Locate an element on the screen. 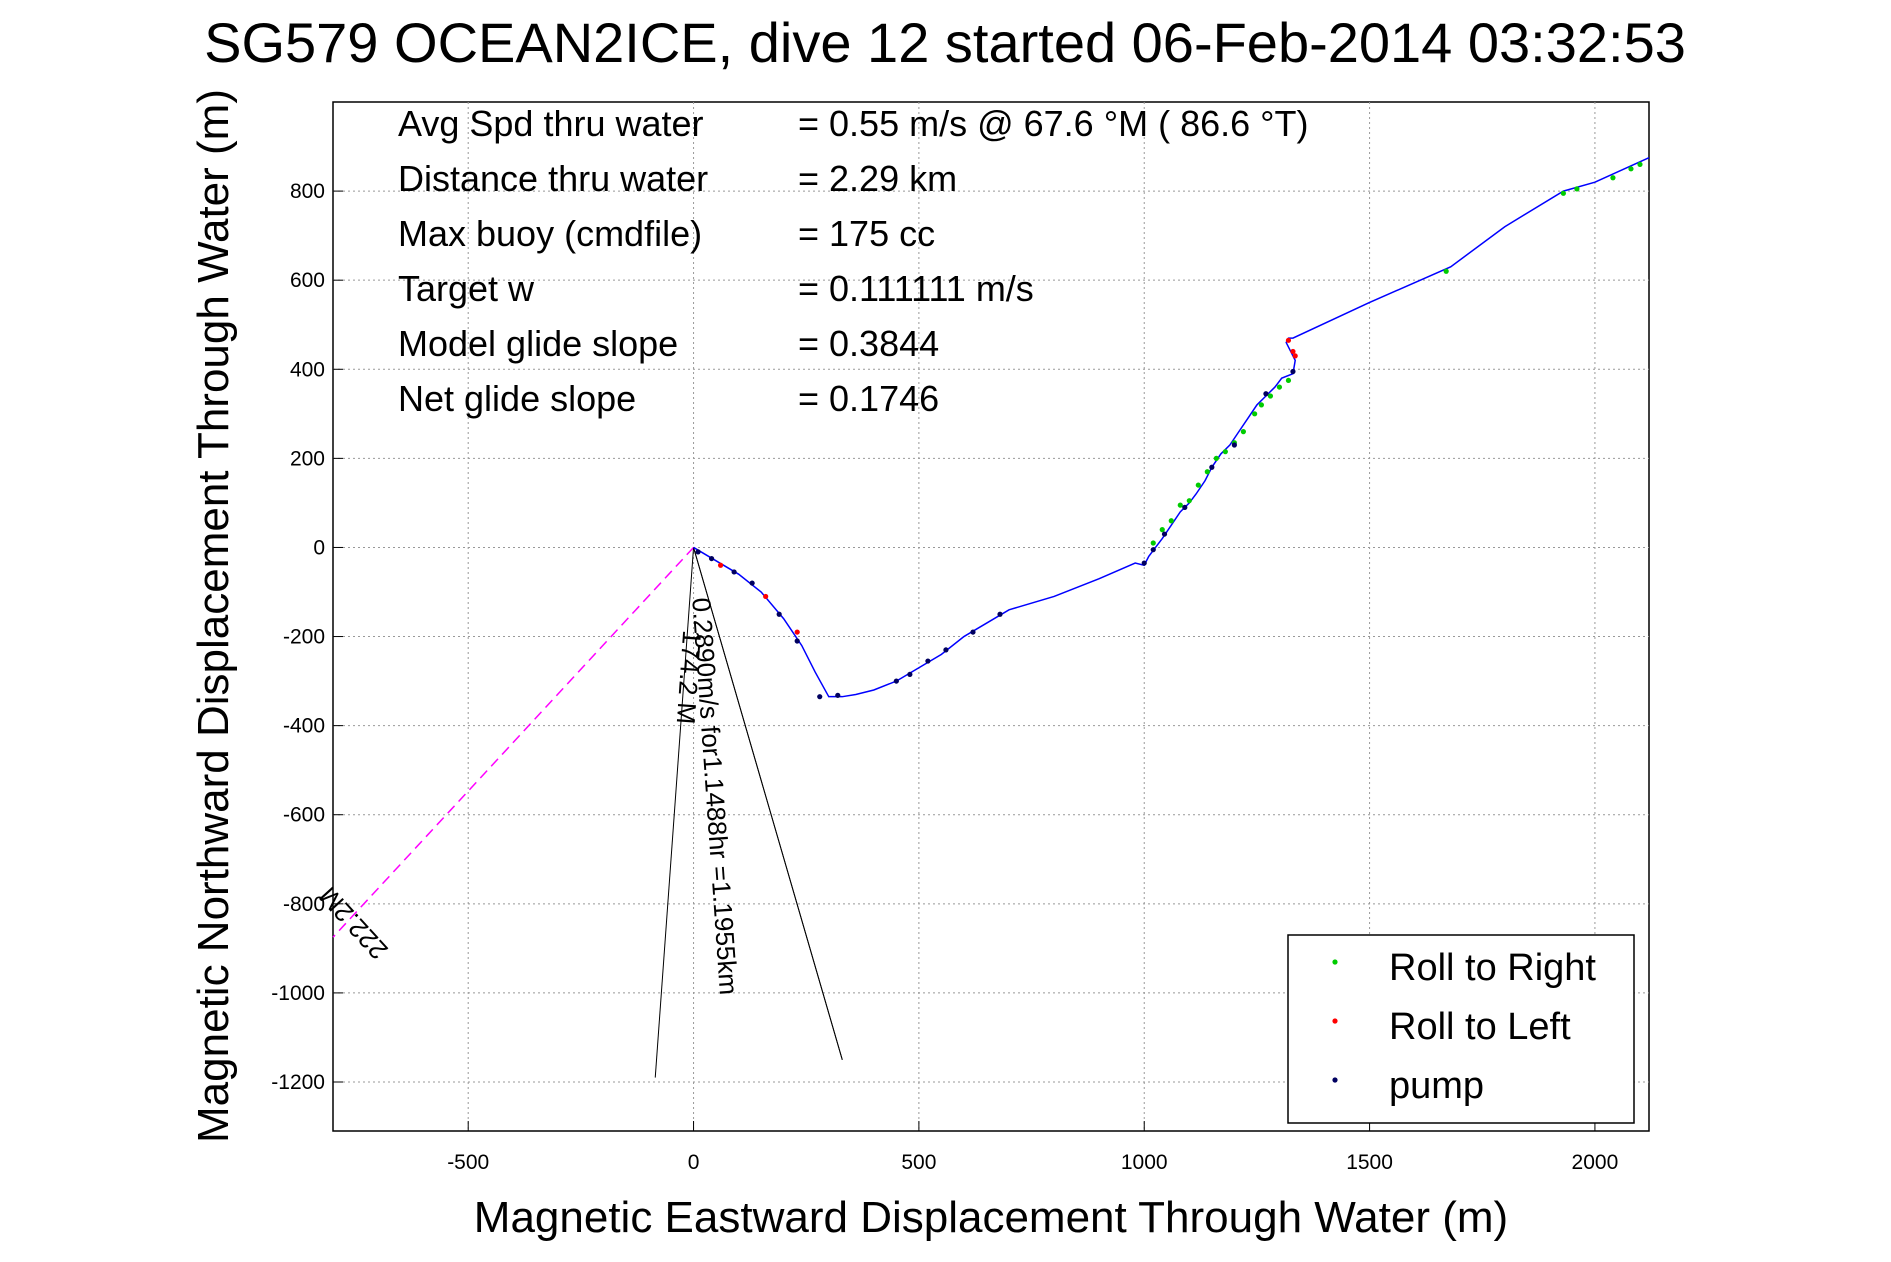 The width and height of the screenshot is (1891, 1262). stat-value: = 175 cc is located at coordinates (866, 233).